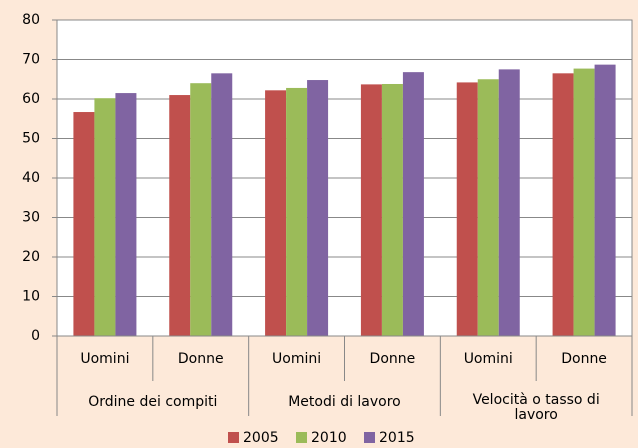 This screenshot has height=448, width=638. Describe the element at coordinates (397, 438) in the screenshot. I see `legend-label: 2015` at that location.